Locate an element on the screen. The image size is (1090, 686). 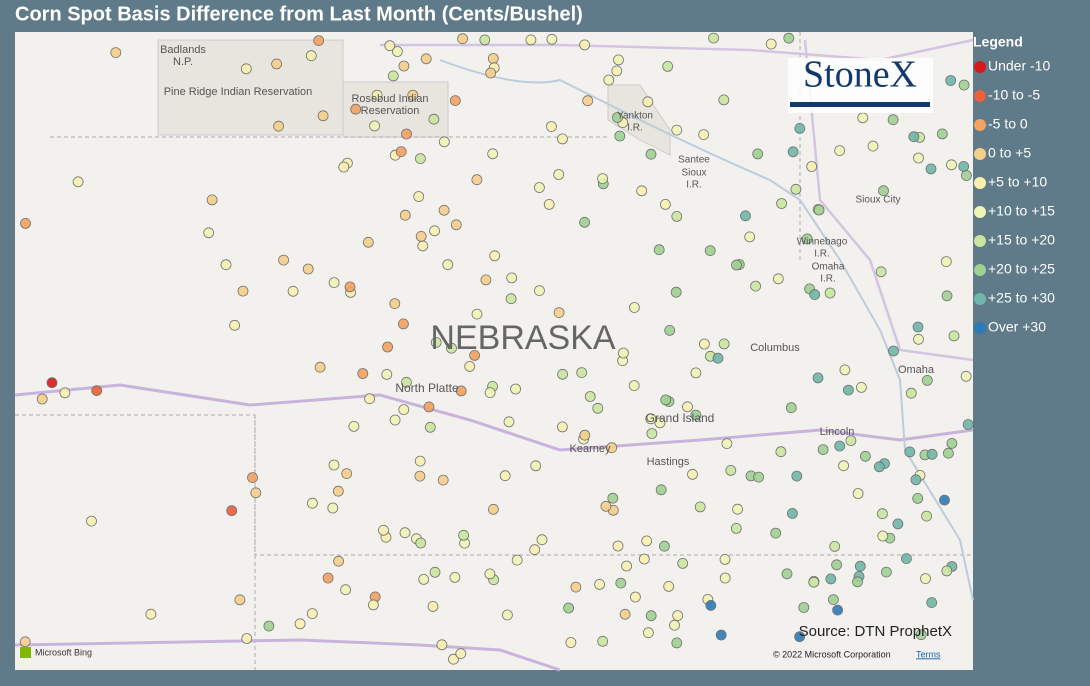
copyright: © 2022 Microsoft Corporation is located at coordinates (832, 654).